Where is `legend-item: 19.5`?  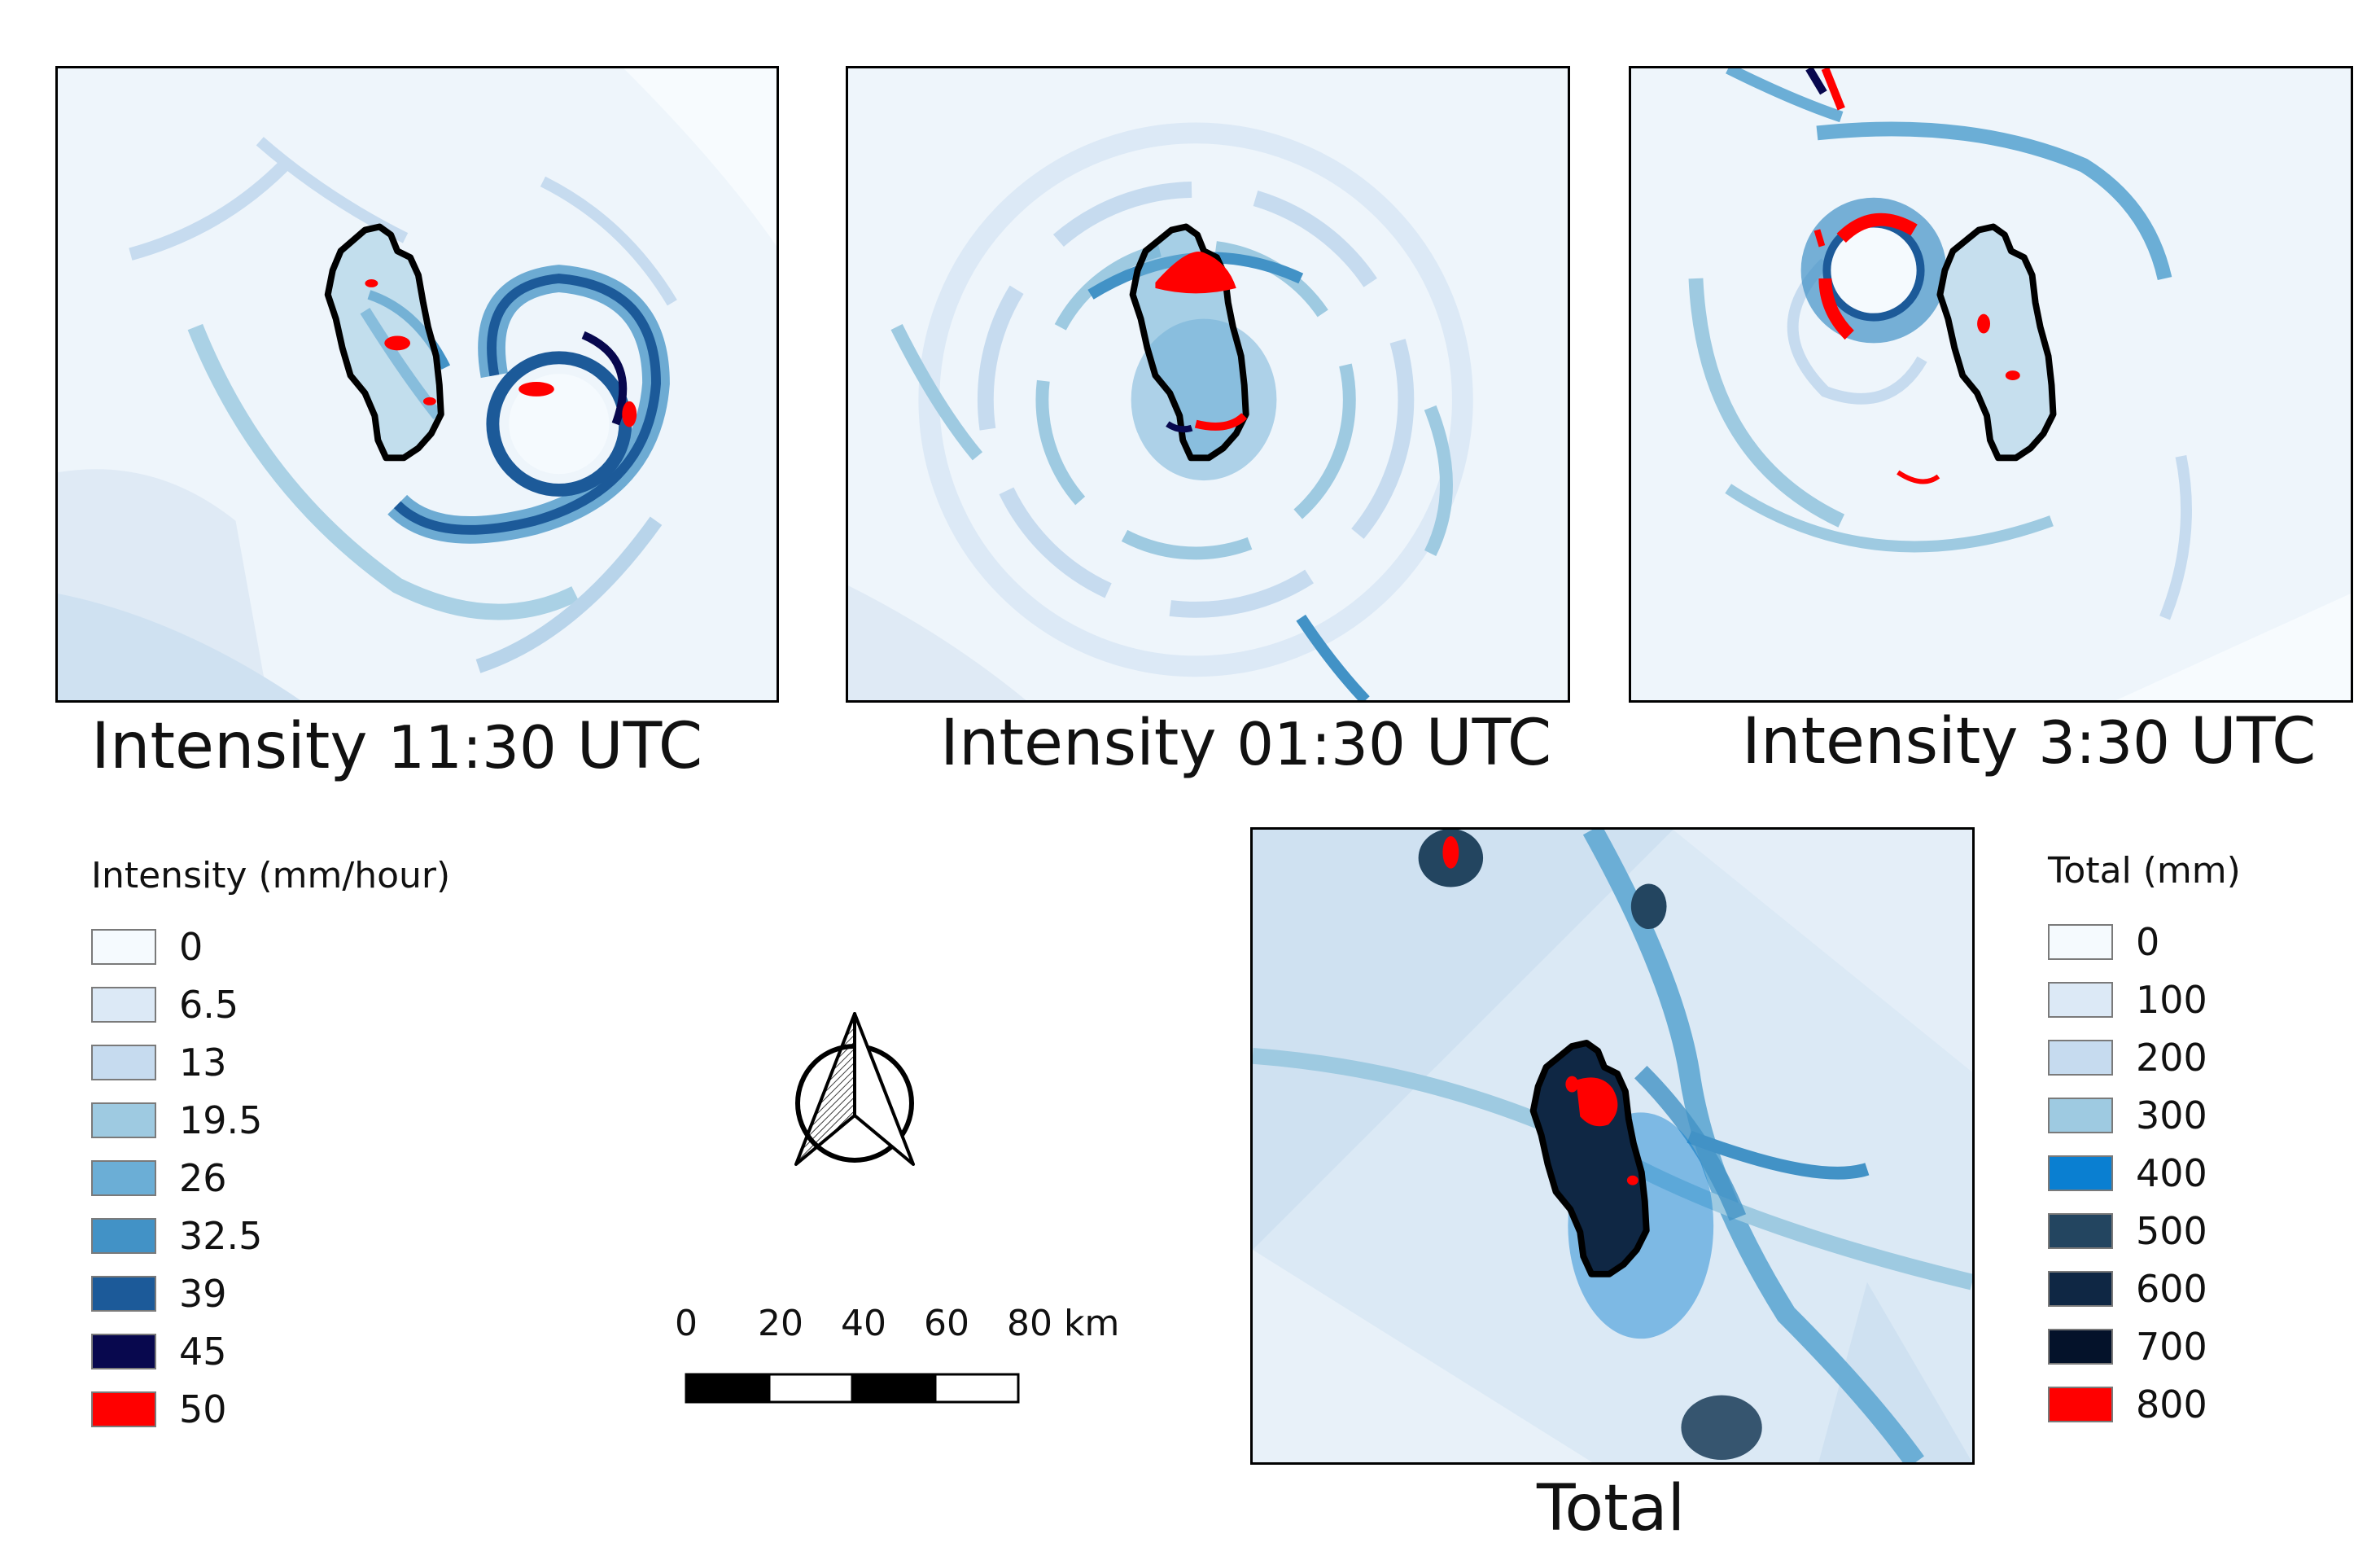 legend-item: 19.5 is located at coordinates (270, 1120).